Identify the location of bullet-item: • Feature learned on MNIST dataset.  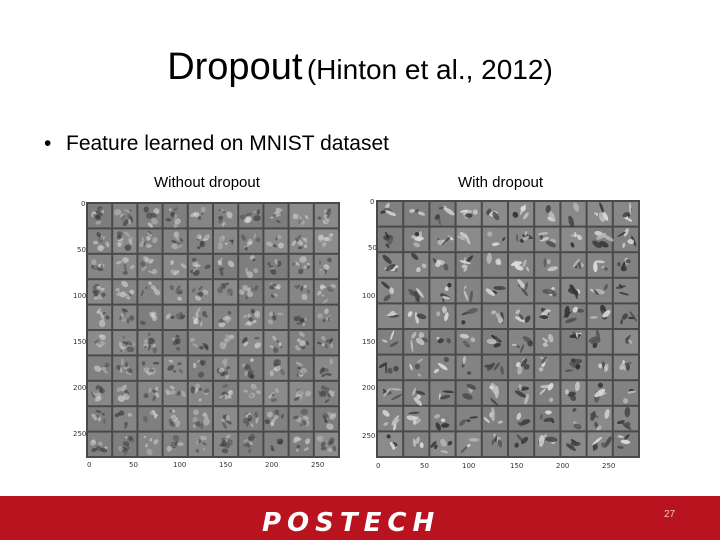
(216, 144).